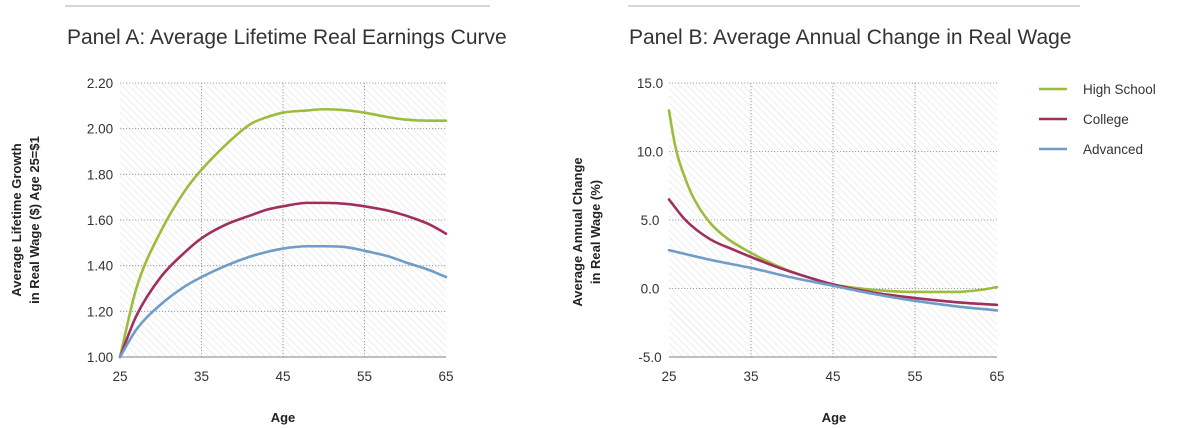  I want to click on panel-b-y-ticks: -5.0 0.0 5.0 10.0 15.0, so click(650, 220).